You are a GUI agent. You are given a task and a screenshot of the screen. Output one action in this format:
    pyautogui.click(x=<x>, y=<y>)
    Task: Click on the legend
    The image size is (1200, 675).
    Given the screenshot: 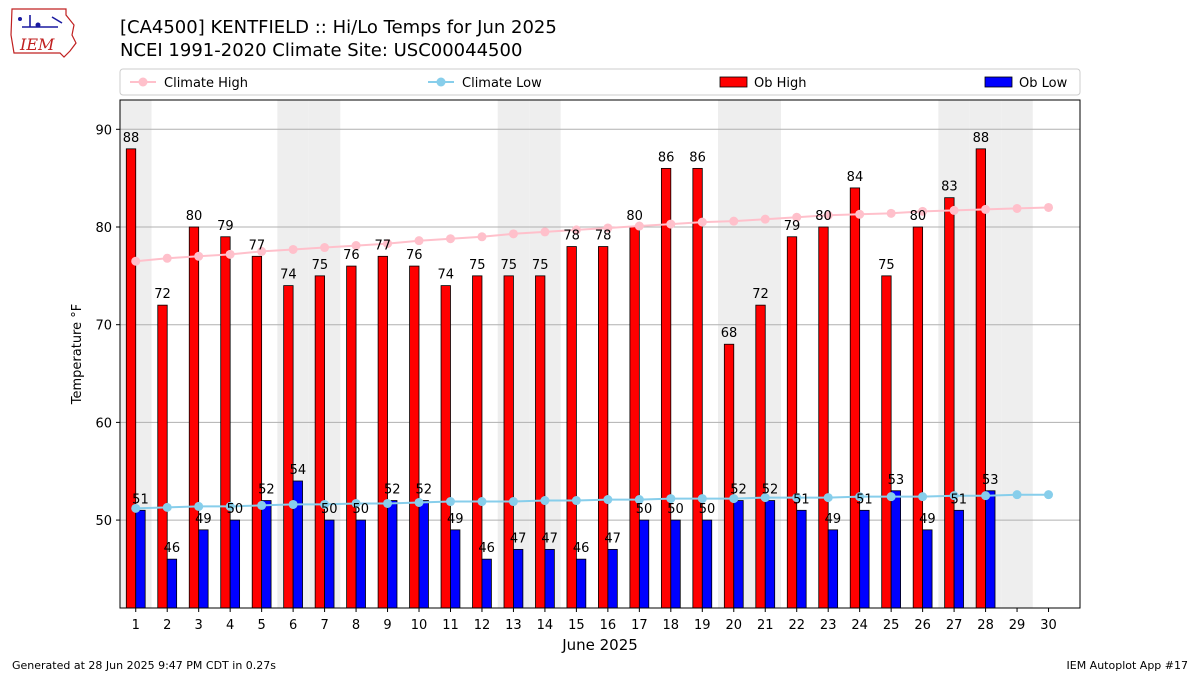 What is the action you would take?
    pyautogui.click(x=600, y=82)
    